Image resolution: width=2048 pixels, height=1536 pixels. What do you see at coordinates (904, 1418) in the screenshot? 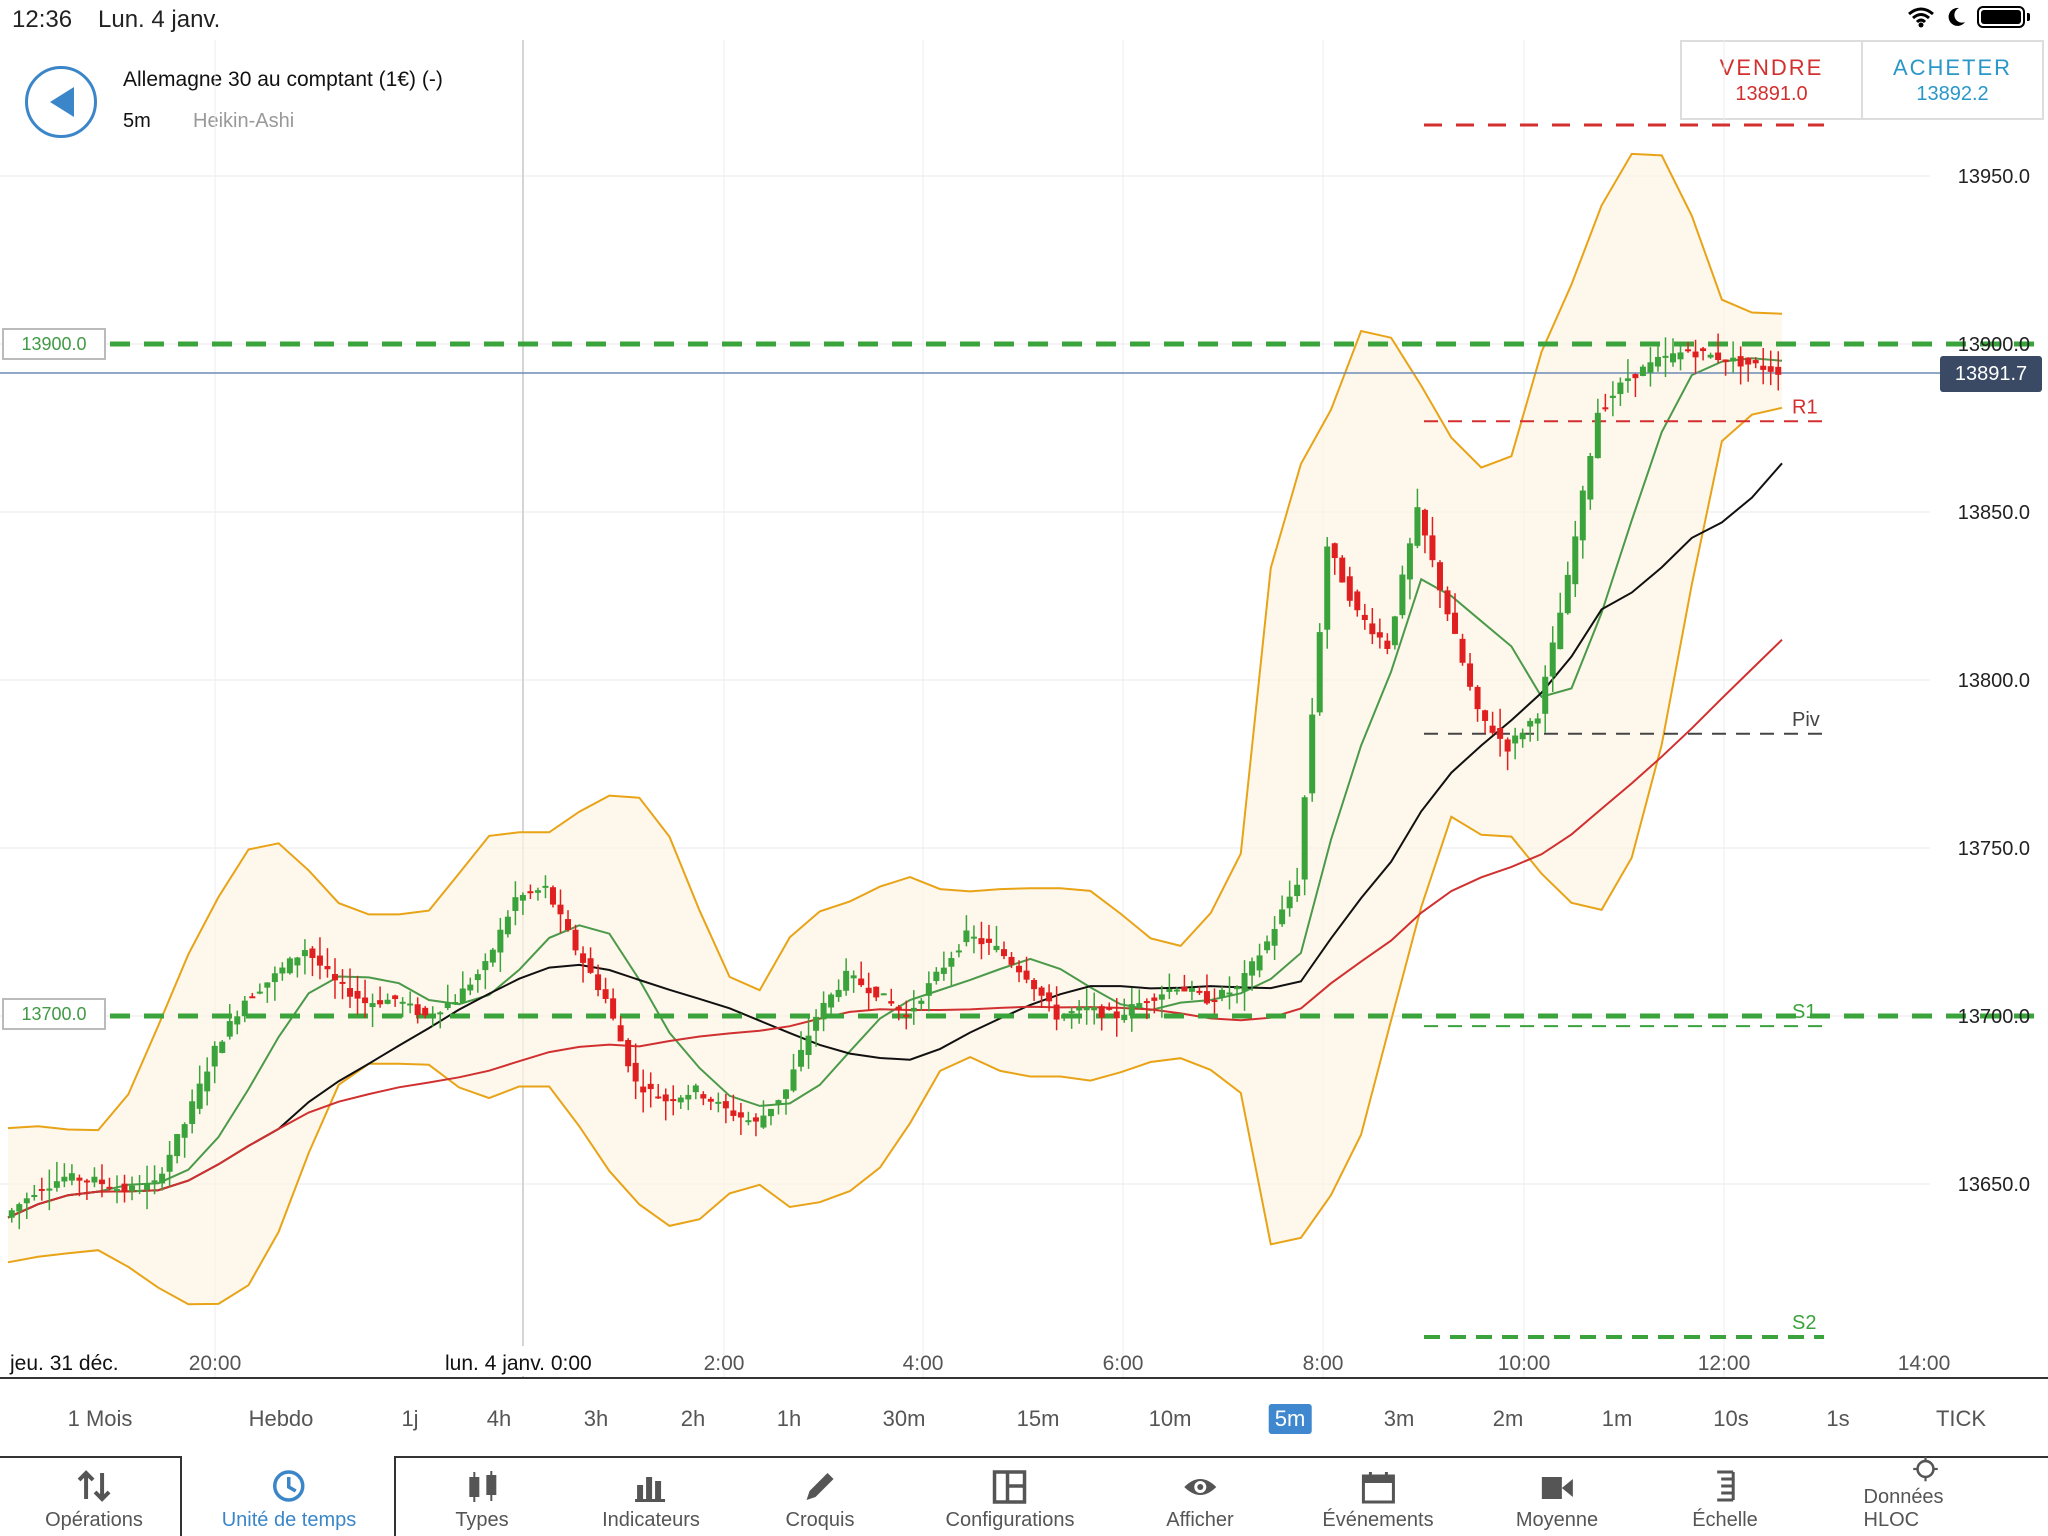
I see `timeframe-option-30m: 30m` at bounding box center [904, 1418].